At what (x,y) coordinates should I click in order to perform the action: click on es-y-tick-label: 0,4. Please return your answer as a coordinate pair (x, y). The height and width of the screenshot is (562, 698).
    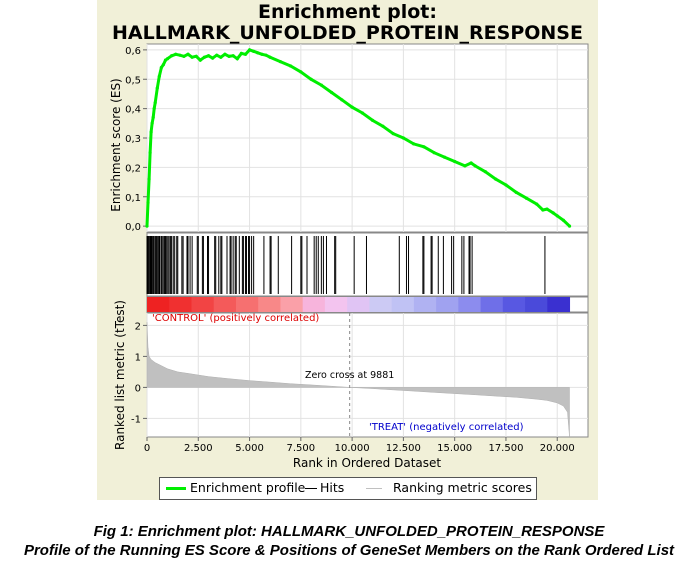
    Looking at the image, I should click on (133, 110).